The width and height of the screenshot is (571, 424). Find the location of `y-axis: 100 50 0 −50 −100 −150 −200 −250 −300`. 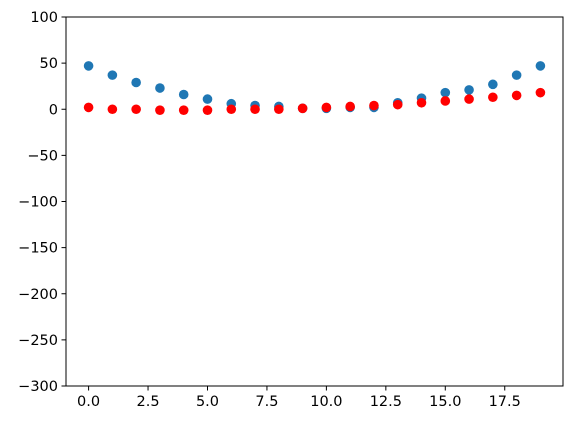

y-axis: 100 50 0 −50 −100 −150 −200 −250 −300 is located at coordinates (42, 202).